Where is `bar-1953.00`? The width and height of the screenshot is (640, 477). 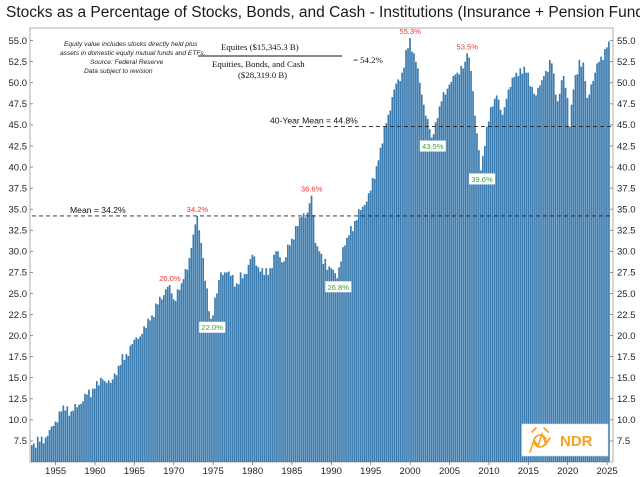
bar-1953.00 is located at coordinates (39, 451).